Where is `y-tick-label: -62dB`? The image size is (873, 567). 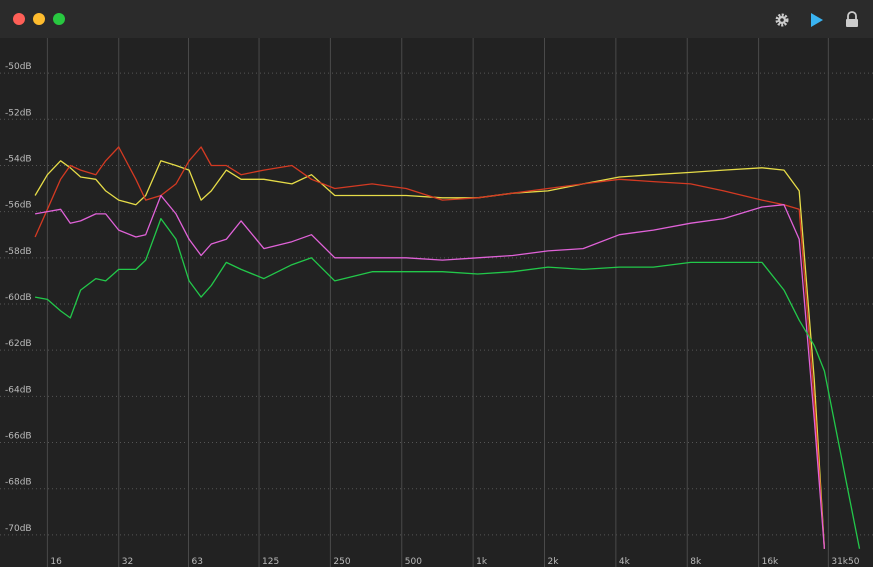
y-tick-label: -62dB is located at coordinates (18, 344).